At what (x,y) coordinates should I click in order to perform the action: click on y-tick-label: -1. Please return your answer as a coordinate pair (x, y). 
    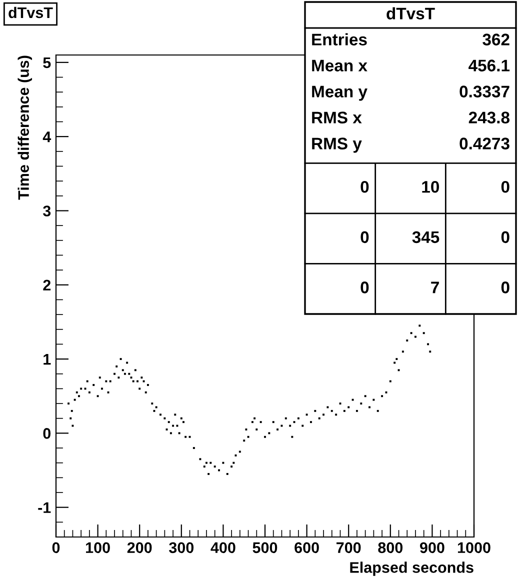
    Looking at the image, I should click on (44, 507).